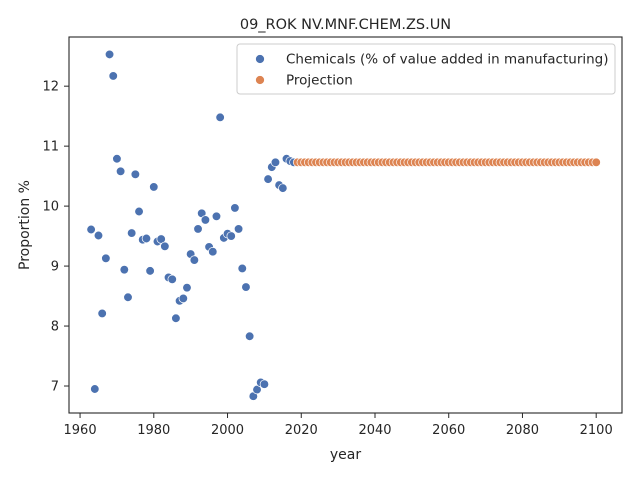  I want to click on data-point-chemicals-1973, so click(128, 297).